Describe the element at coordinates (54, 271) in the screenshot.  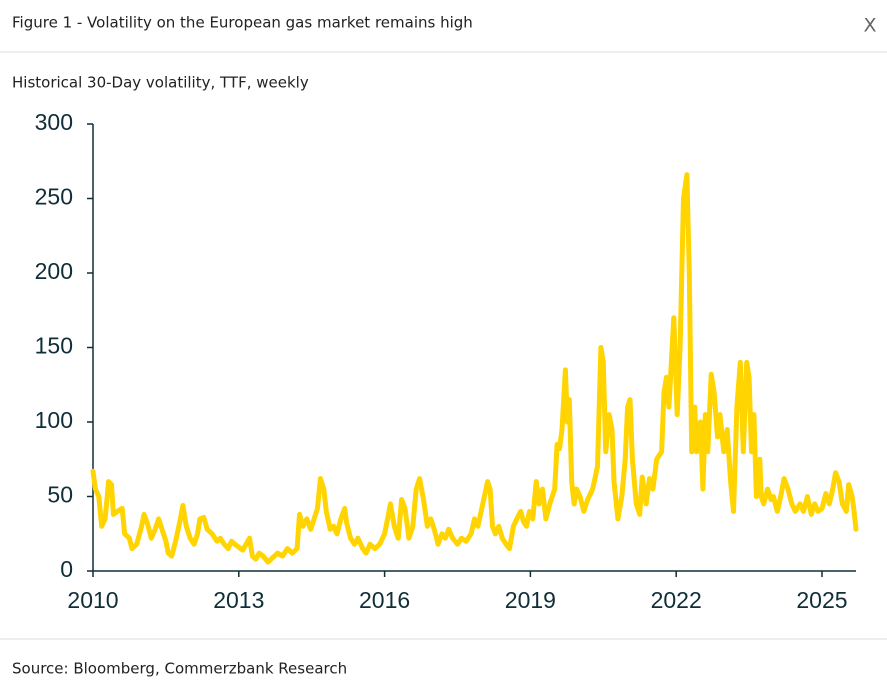
I see `y-tick-label: 200` at that location.